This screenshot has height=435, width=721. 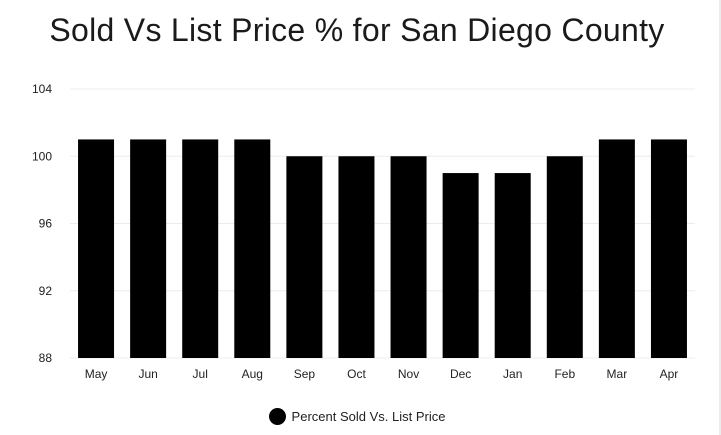 What do you see at coordinates (42, 89) in the screenshot?
I see `y-tick-label: 104` at bounding box center [42, 89].